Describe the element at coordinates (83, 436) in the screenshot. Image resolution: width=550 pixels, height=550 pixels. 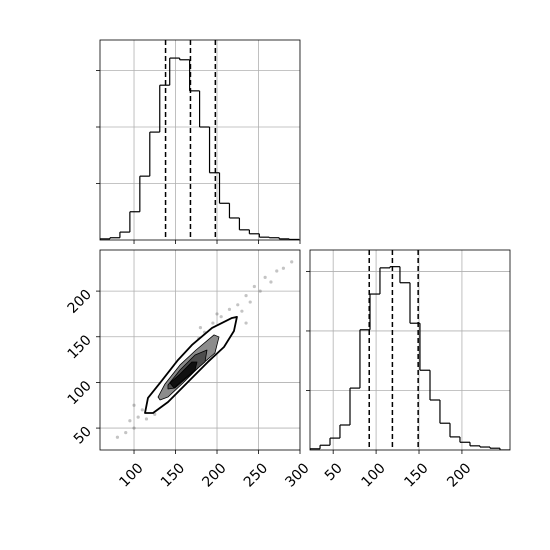
I see `y-tick-label: 50` at that location.